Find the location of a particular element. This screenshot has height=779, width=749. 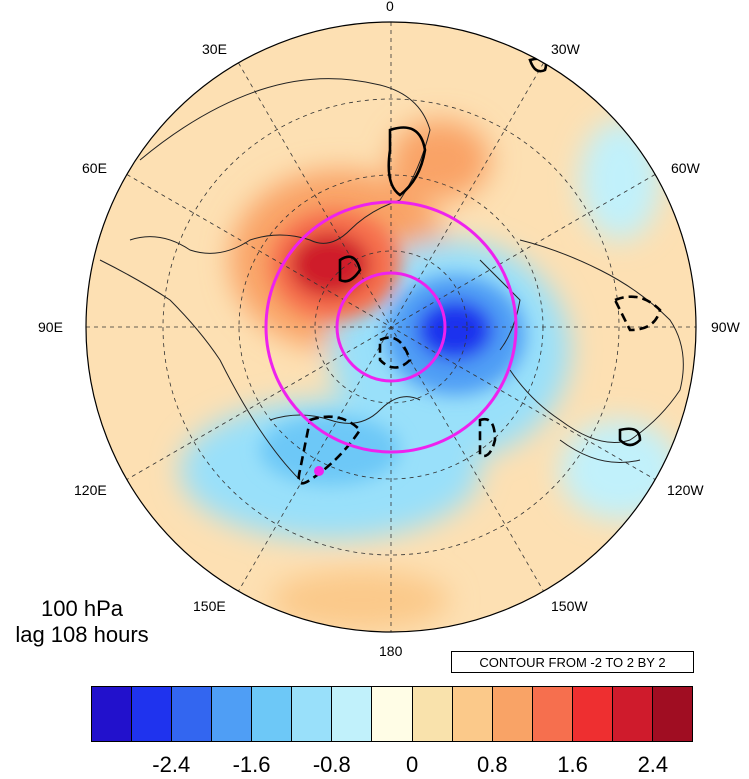

colorbar-tick-label: -1.6 is located at coordinates (251, 764).